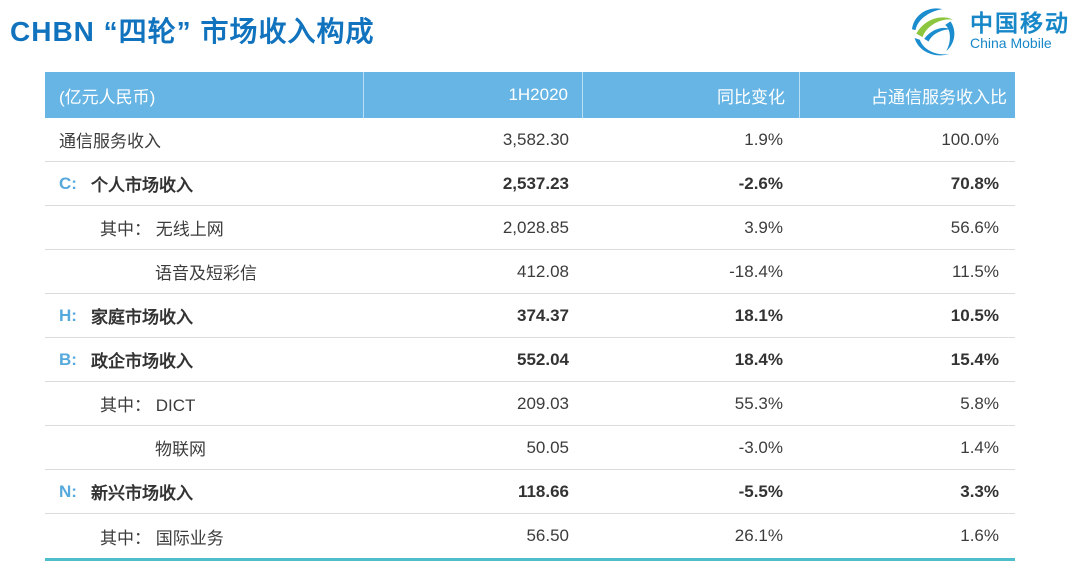 This screenshot has width=1080, height=570. Describe the element at coordinates (162, 229) in the screenshot. I see `row-label-text: 其中： 无线上网` at that location.